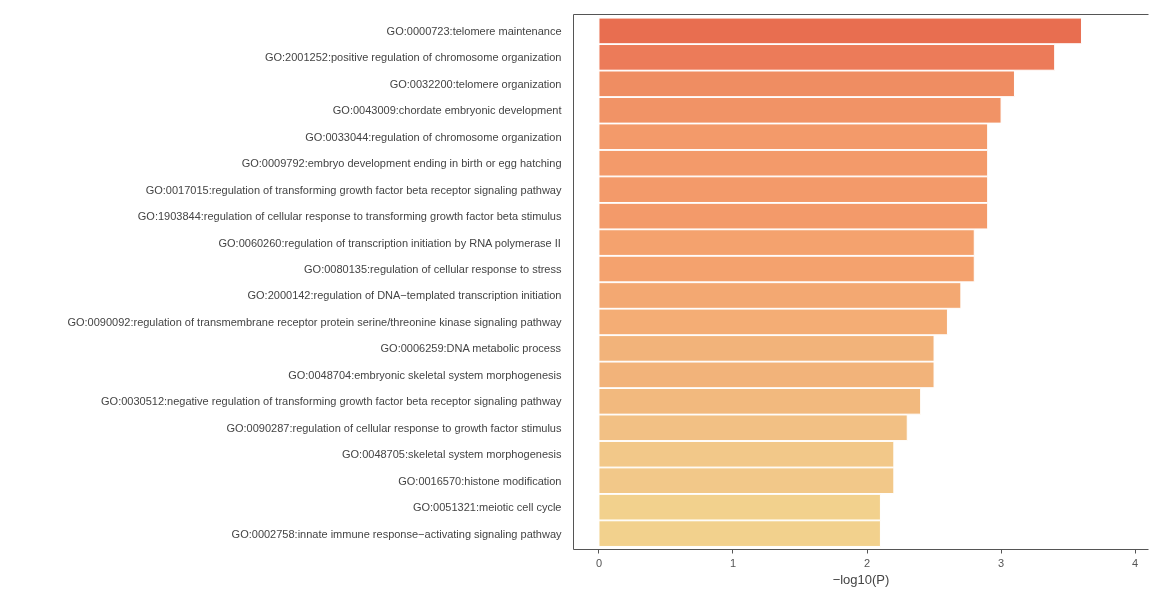 This screenshot has width=1150, height=589. I want to click on y-tick-label: GO:0030512:negative regulation of transforming growth factor beta receptor signaling pathway, so click(331, 401).